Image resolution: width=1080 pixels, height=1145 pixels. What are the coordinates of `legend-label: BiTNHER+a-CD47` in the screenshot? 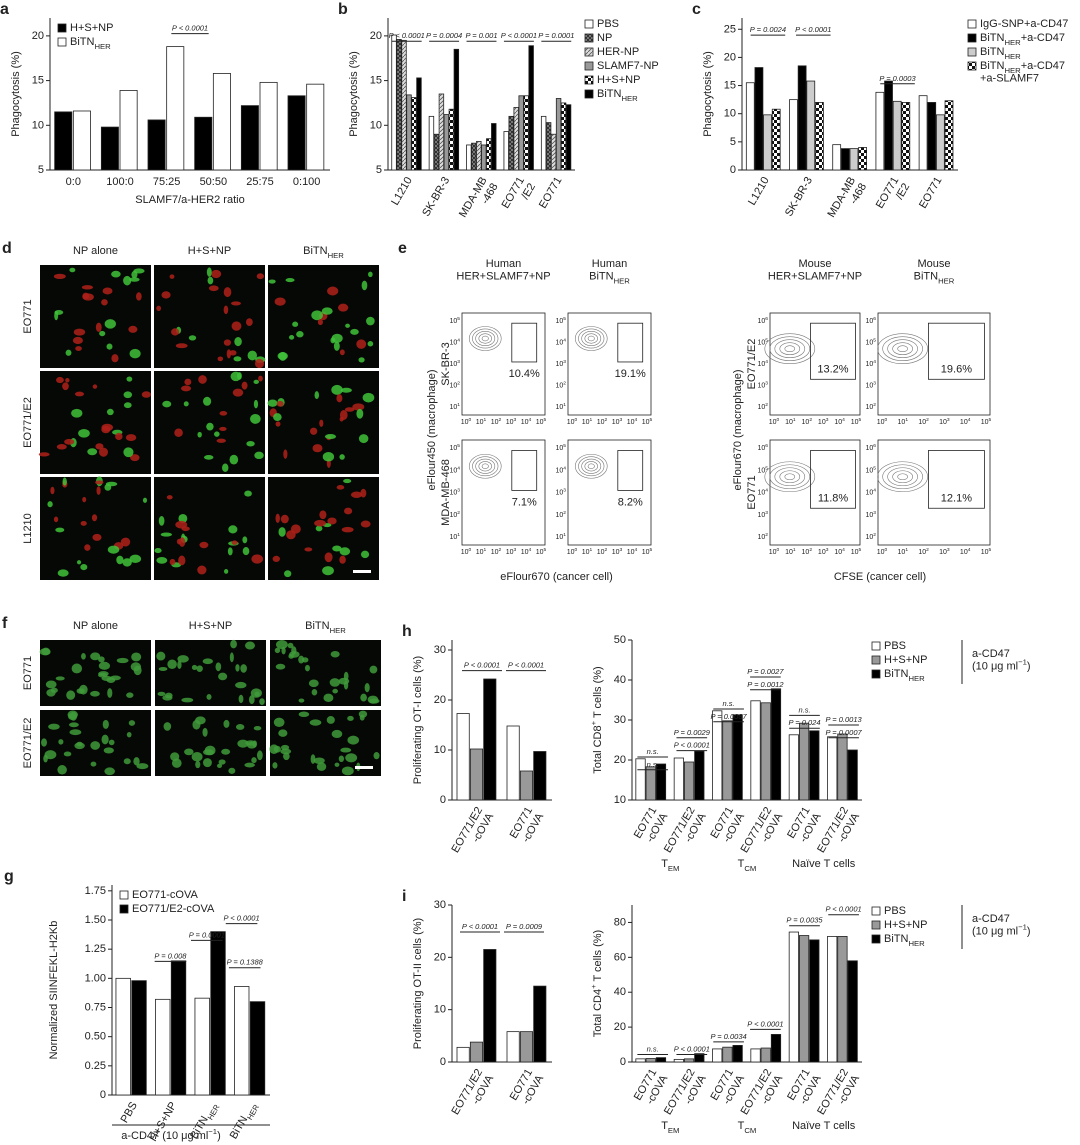 It's located at (1022, 39).